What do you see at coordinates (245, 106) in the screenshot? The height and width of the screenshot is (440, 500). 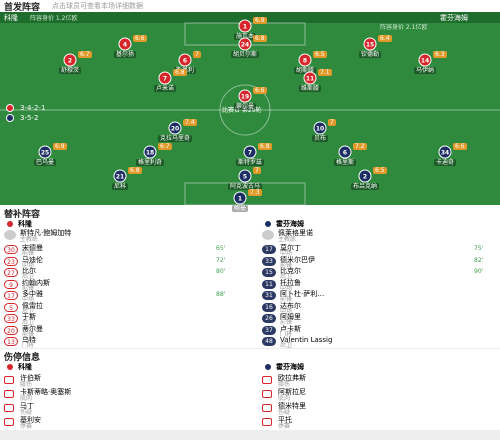 I see `player-name: 蒂尔曼` at bounding box center [245, 106].